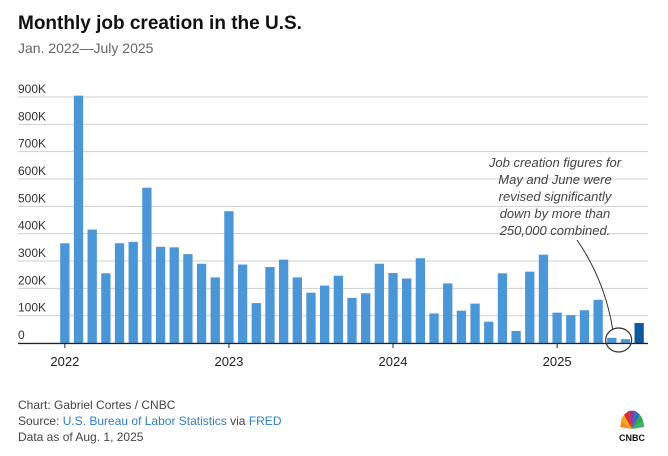 The height and width of the screenshot is (456, 668). Describe the element at coordinates (144, 421) in the screenshot. I see `bls-link: U.S. Bureau of Labor Statistics` at that location.